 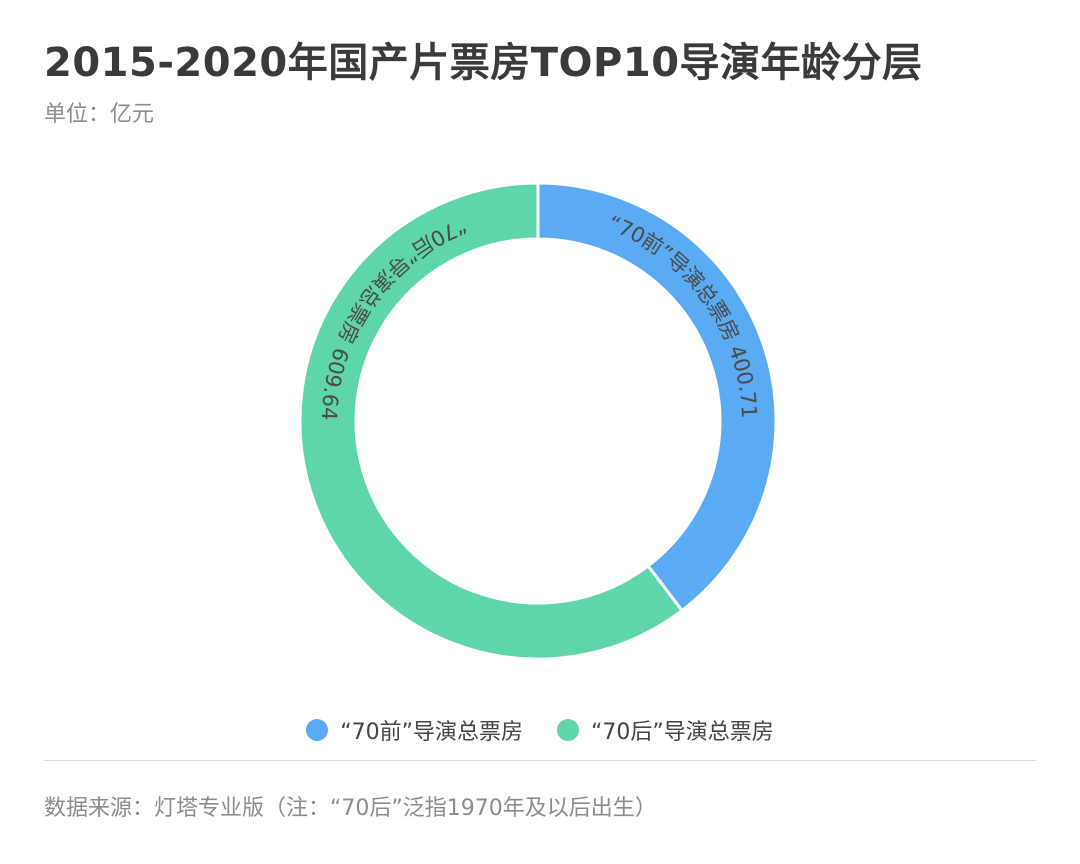 I want to click on data-source-note: 数据来源：灯塔专业版（注：“70后”泛指1970年及以后出生）, so click(x=350, y=808).